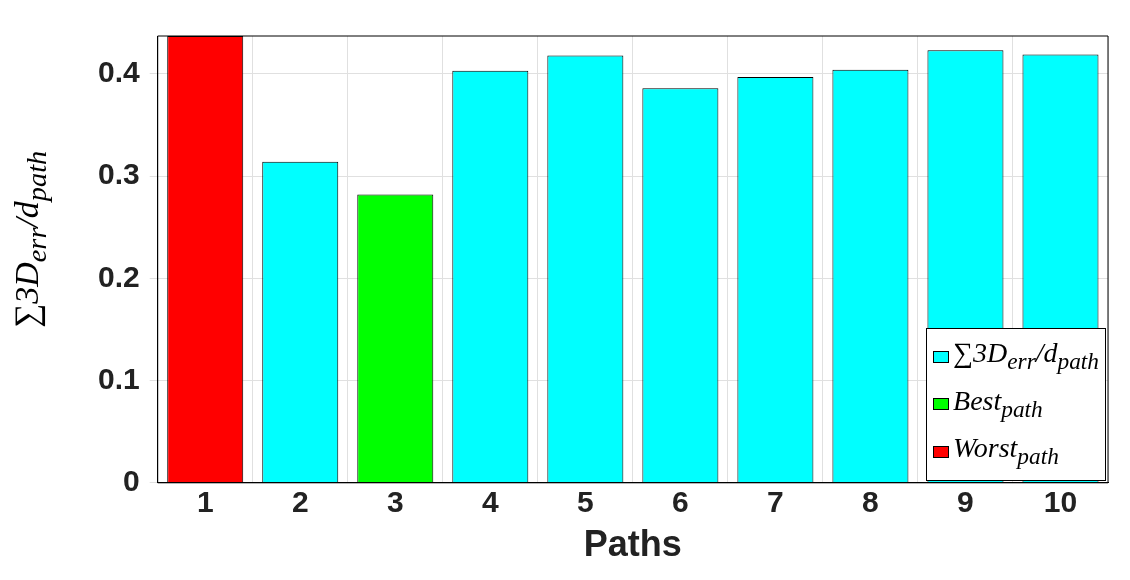 The image size is (1130, 580). Describe the element at coordinates (118, 72) in the screenshot. I see `y-tick-label: 0.4` at that location.